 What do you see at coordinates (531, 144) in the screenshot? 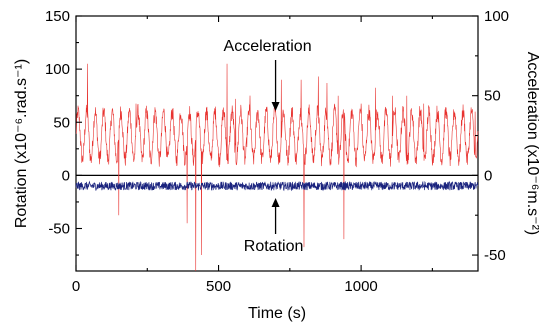
I see `y-right-axis-title: Acceleration (x10⁻⁶m.s⁻²)` at bounding box center [531, 144].